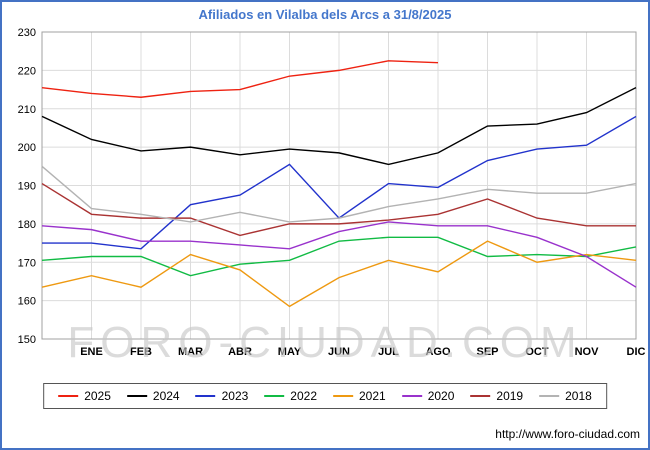  What do you see at coordinates (141, 352) in the screenshot?
I see `x-tick-label: FEB` at bounding box center [141, 352].